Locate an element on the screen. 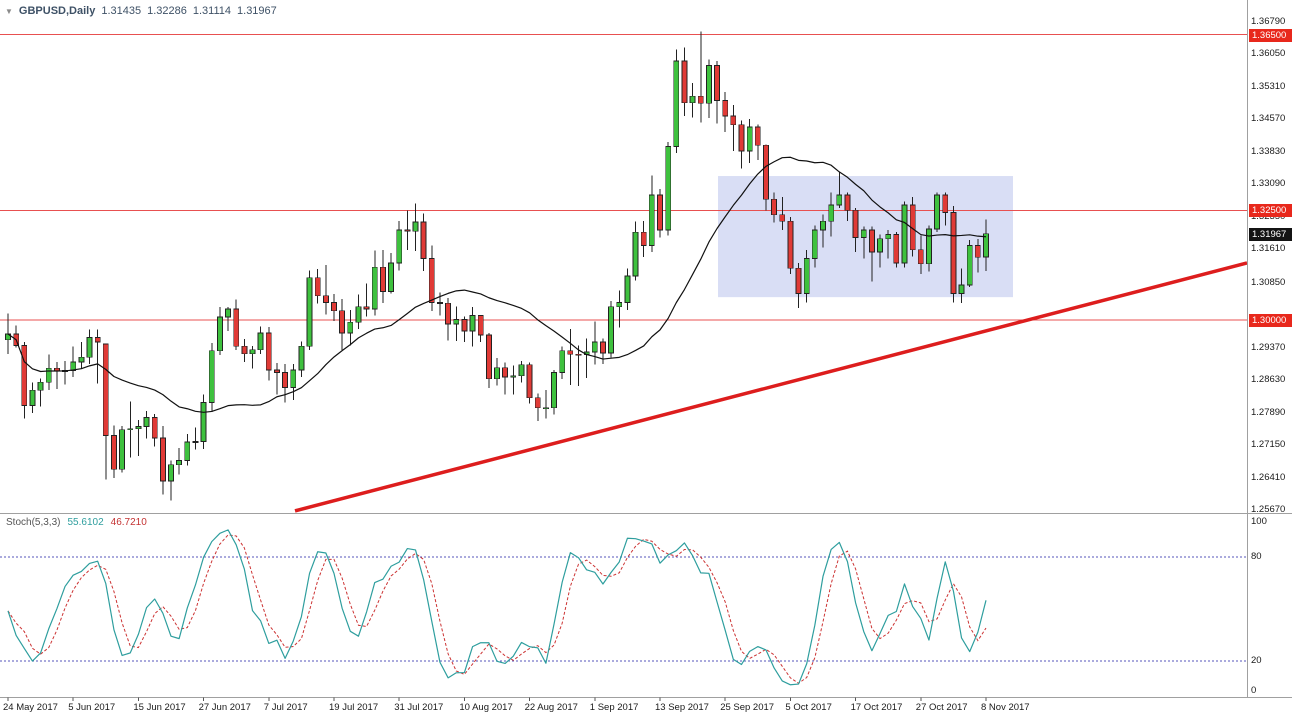 The image size is (1292, 720). indicator-axis-label: 80 is located at coordinates (1256, 556).